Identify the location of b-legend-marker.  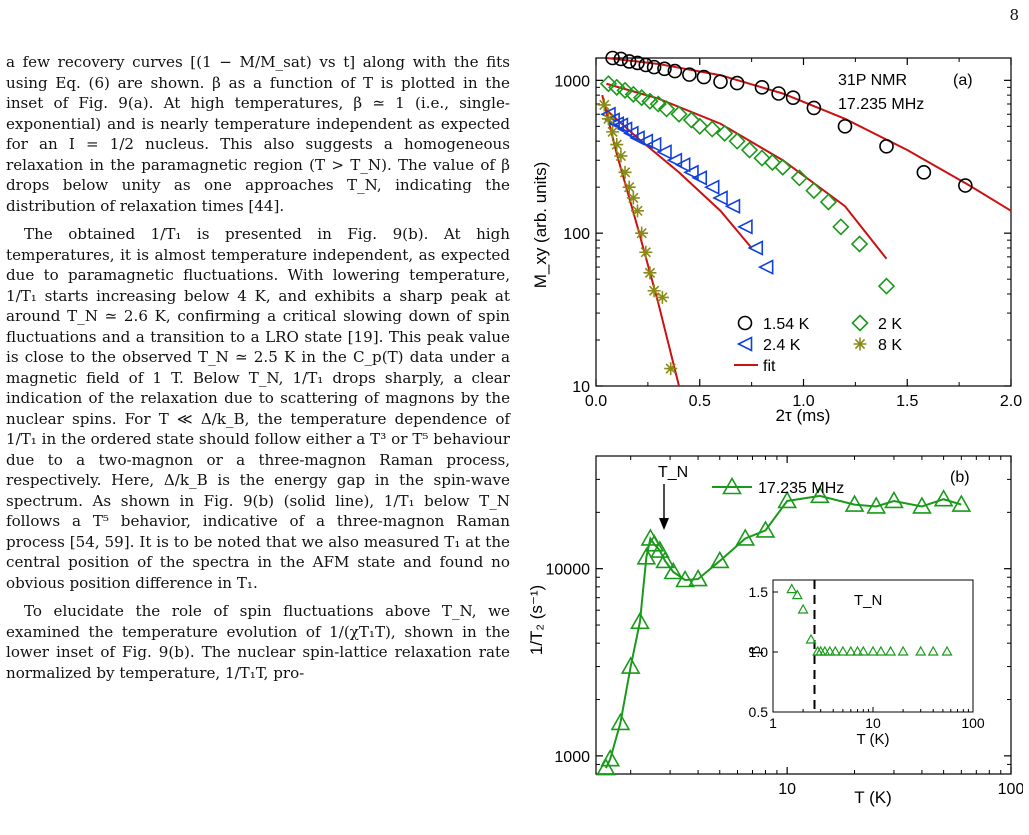
(732, 485).